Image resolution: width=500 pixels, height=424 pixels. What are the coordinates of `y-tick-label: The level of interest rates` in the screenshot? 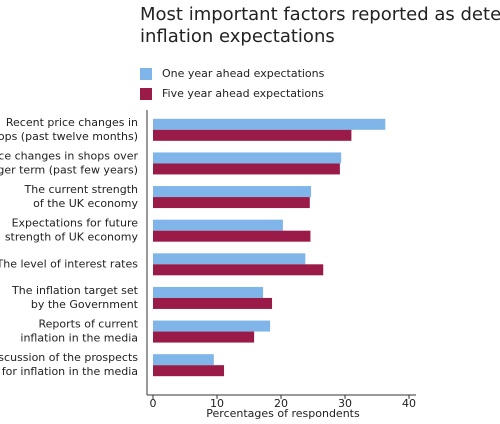 It's located at (69, 263).